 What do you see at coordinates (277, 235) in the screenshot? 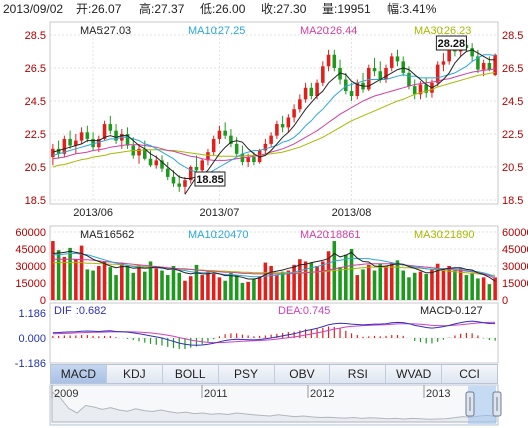
I see `volume-ma-legend: MA5:16562 MA10:20470 MA20:18861 MA30:21890` at bounding box center [277, 235].